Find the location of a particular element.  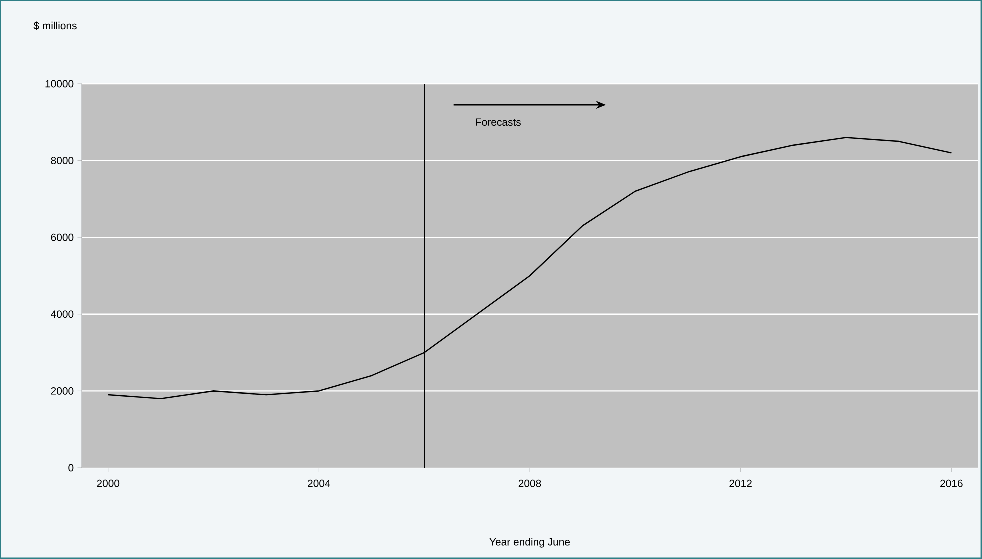

y-tick-label: 2000 is located at coordinates (62, 391).